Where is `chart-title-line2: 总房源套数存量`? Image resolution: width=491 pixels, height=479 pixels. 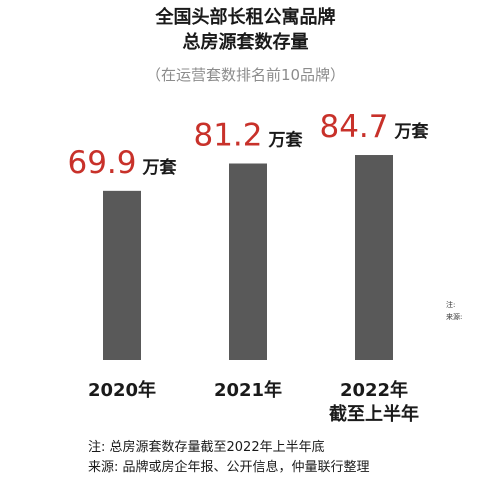 chart-title-line2: 总房源套数存量 is located at coordinates (245, 42).